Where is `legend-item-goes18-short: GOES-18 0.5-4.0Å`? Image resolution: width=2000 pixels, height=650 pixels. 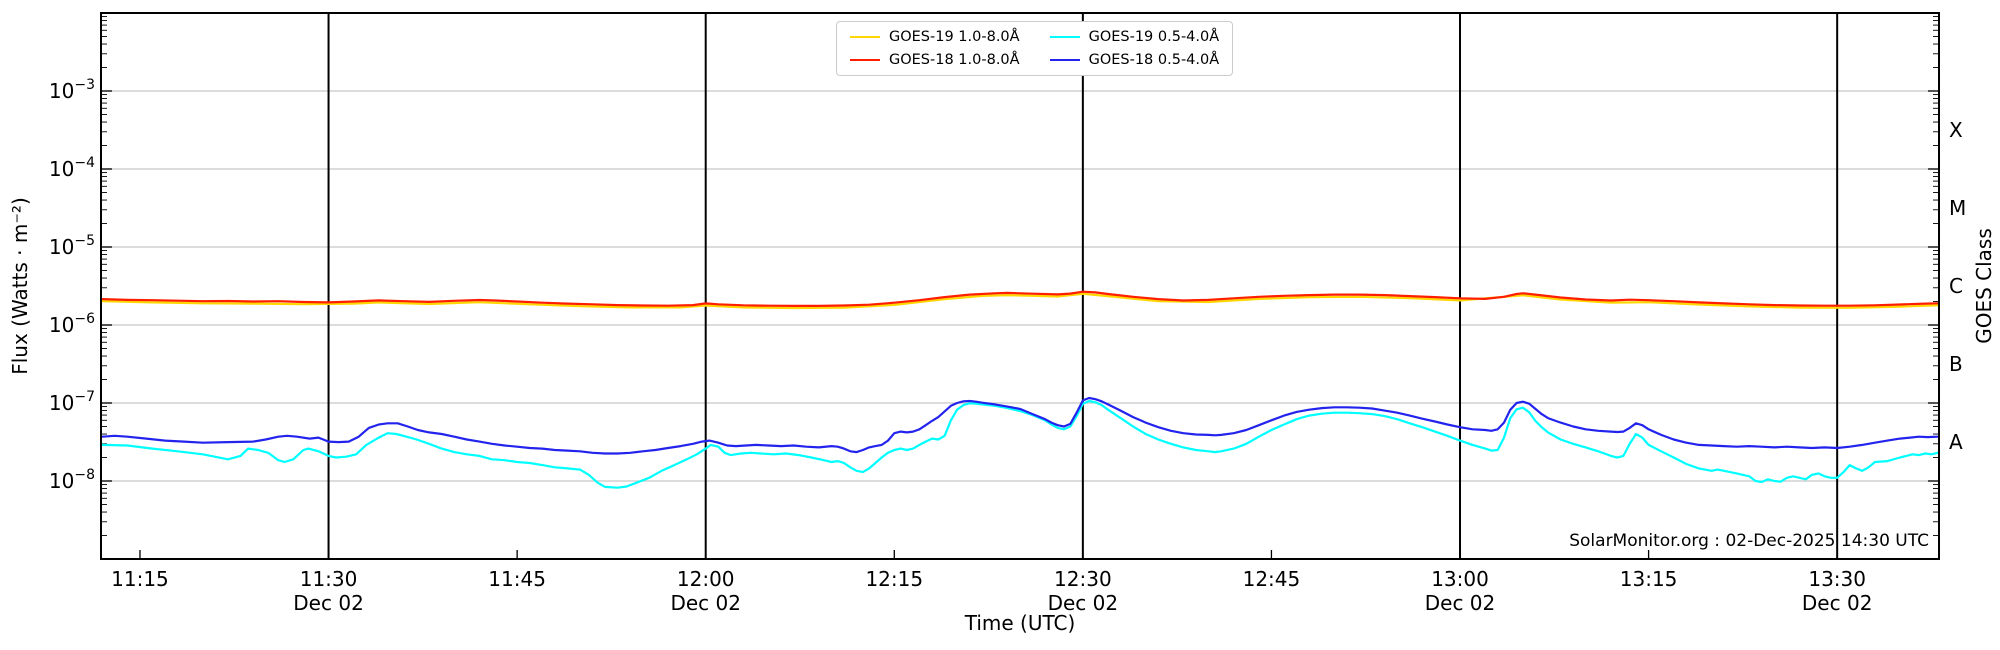 legend-item-goes18-short: GOES-18 0.5-4.0Å is located at coordinates (1134, 60).